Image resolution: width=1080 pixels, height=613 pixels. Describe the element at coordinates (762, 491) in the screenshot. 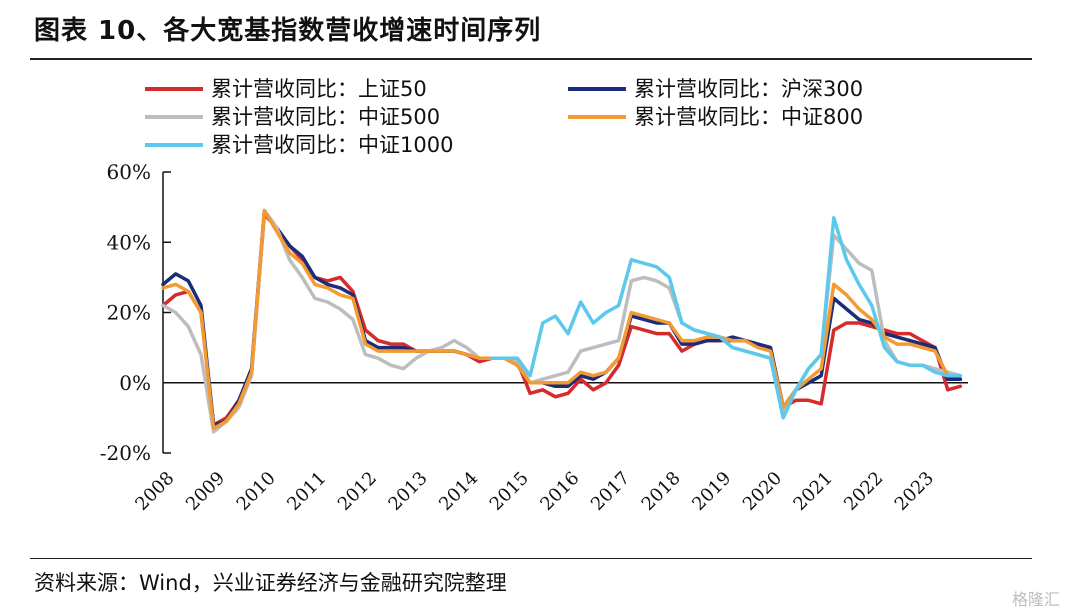

I see `x-tick-label: 2020` at that location.